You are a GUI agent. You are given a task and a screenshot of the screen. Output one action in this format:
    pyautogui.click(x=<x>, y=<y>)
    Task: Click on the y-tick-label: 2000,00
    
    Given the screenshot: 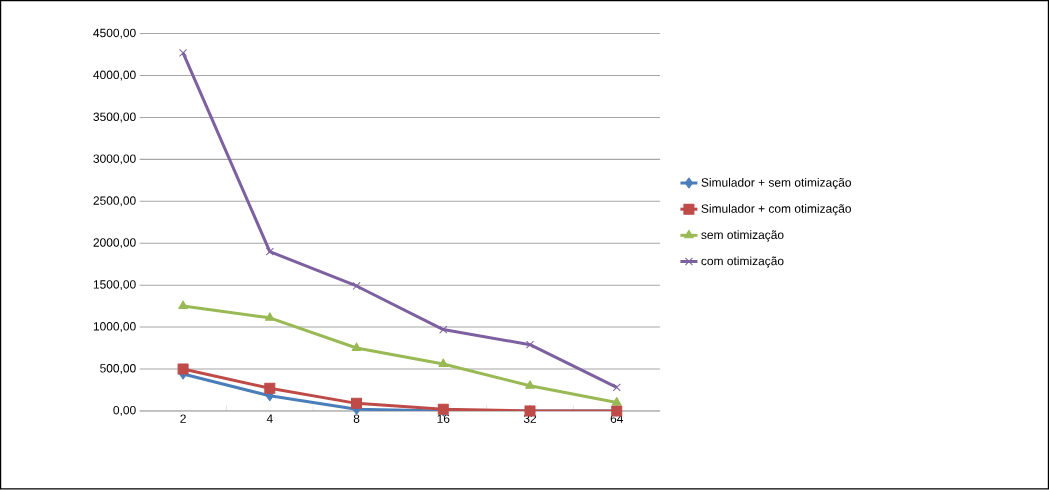 What is the action you would take?
    pyautogui.click(x=114, y=243)
    